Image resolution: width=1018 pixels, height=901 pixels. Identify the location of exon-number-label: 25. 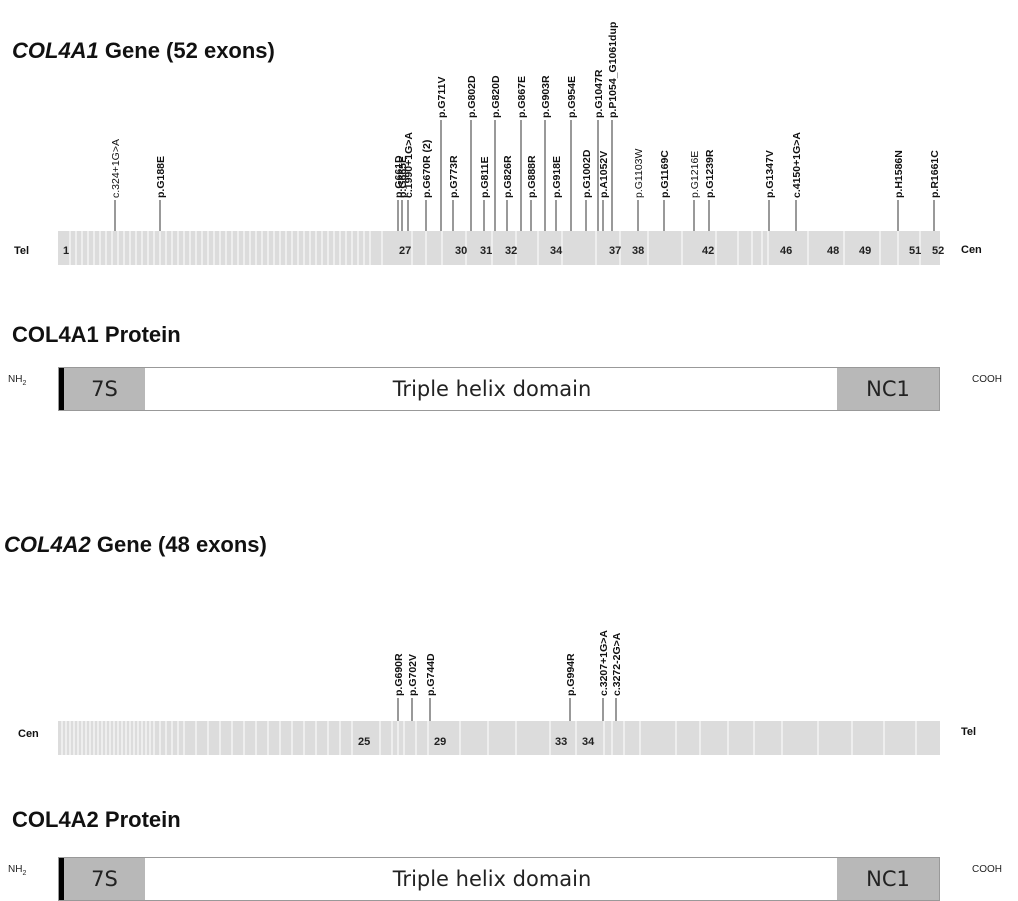
(364, 742).